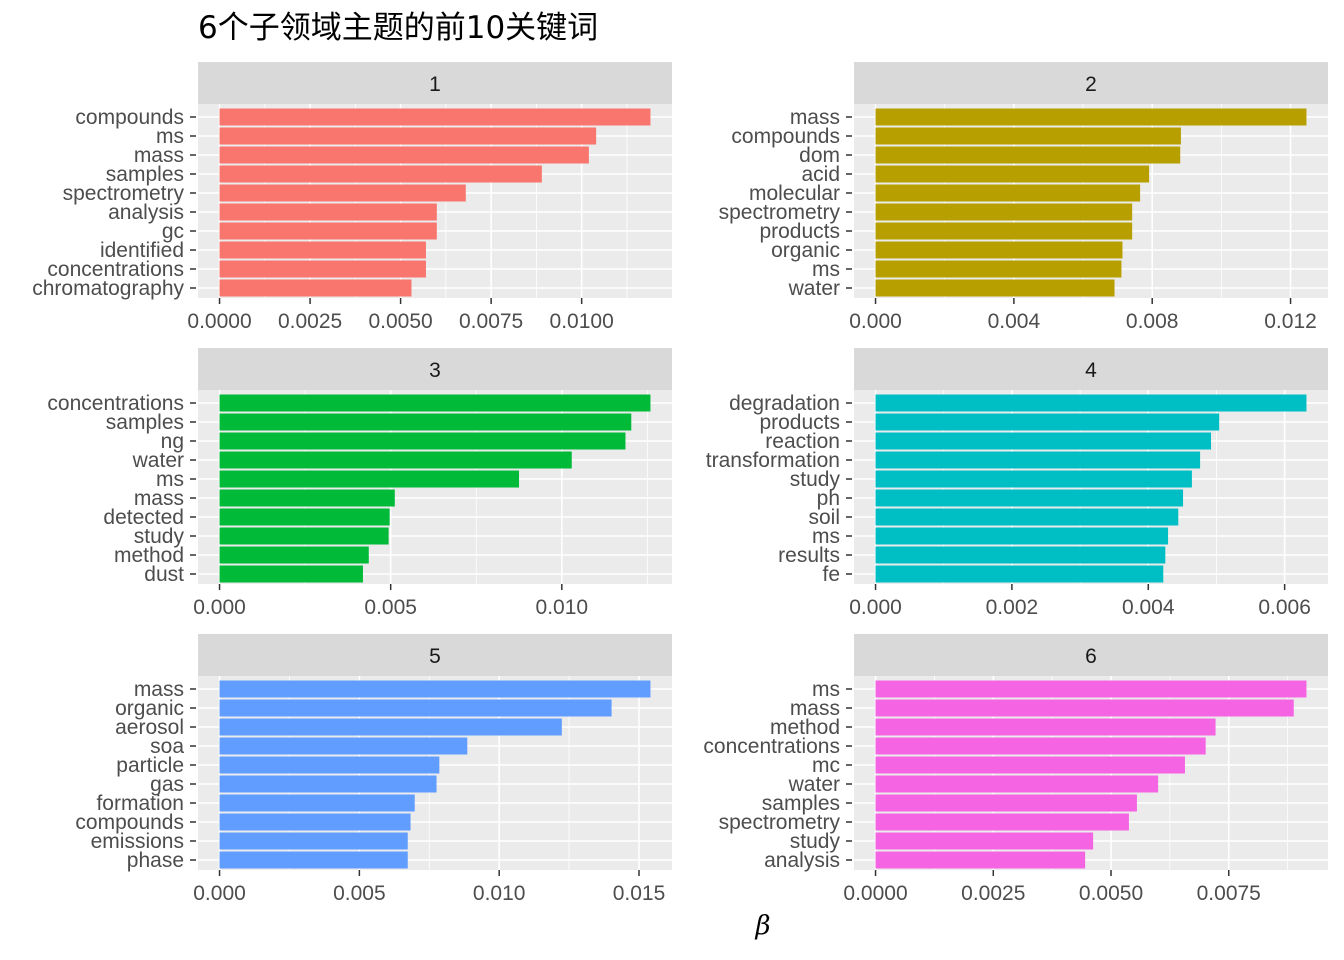 This screenshot has width=1344, height=960. I want to click on y-tick-label: soil, so click(824, 517).